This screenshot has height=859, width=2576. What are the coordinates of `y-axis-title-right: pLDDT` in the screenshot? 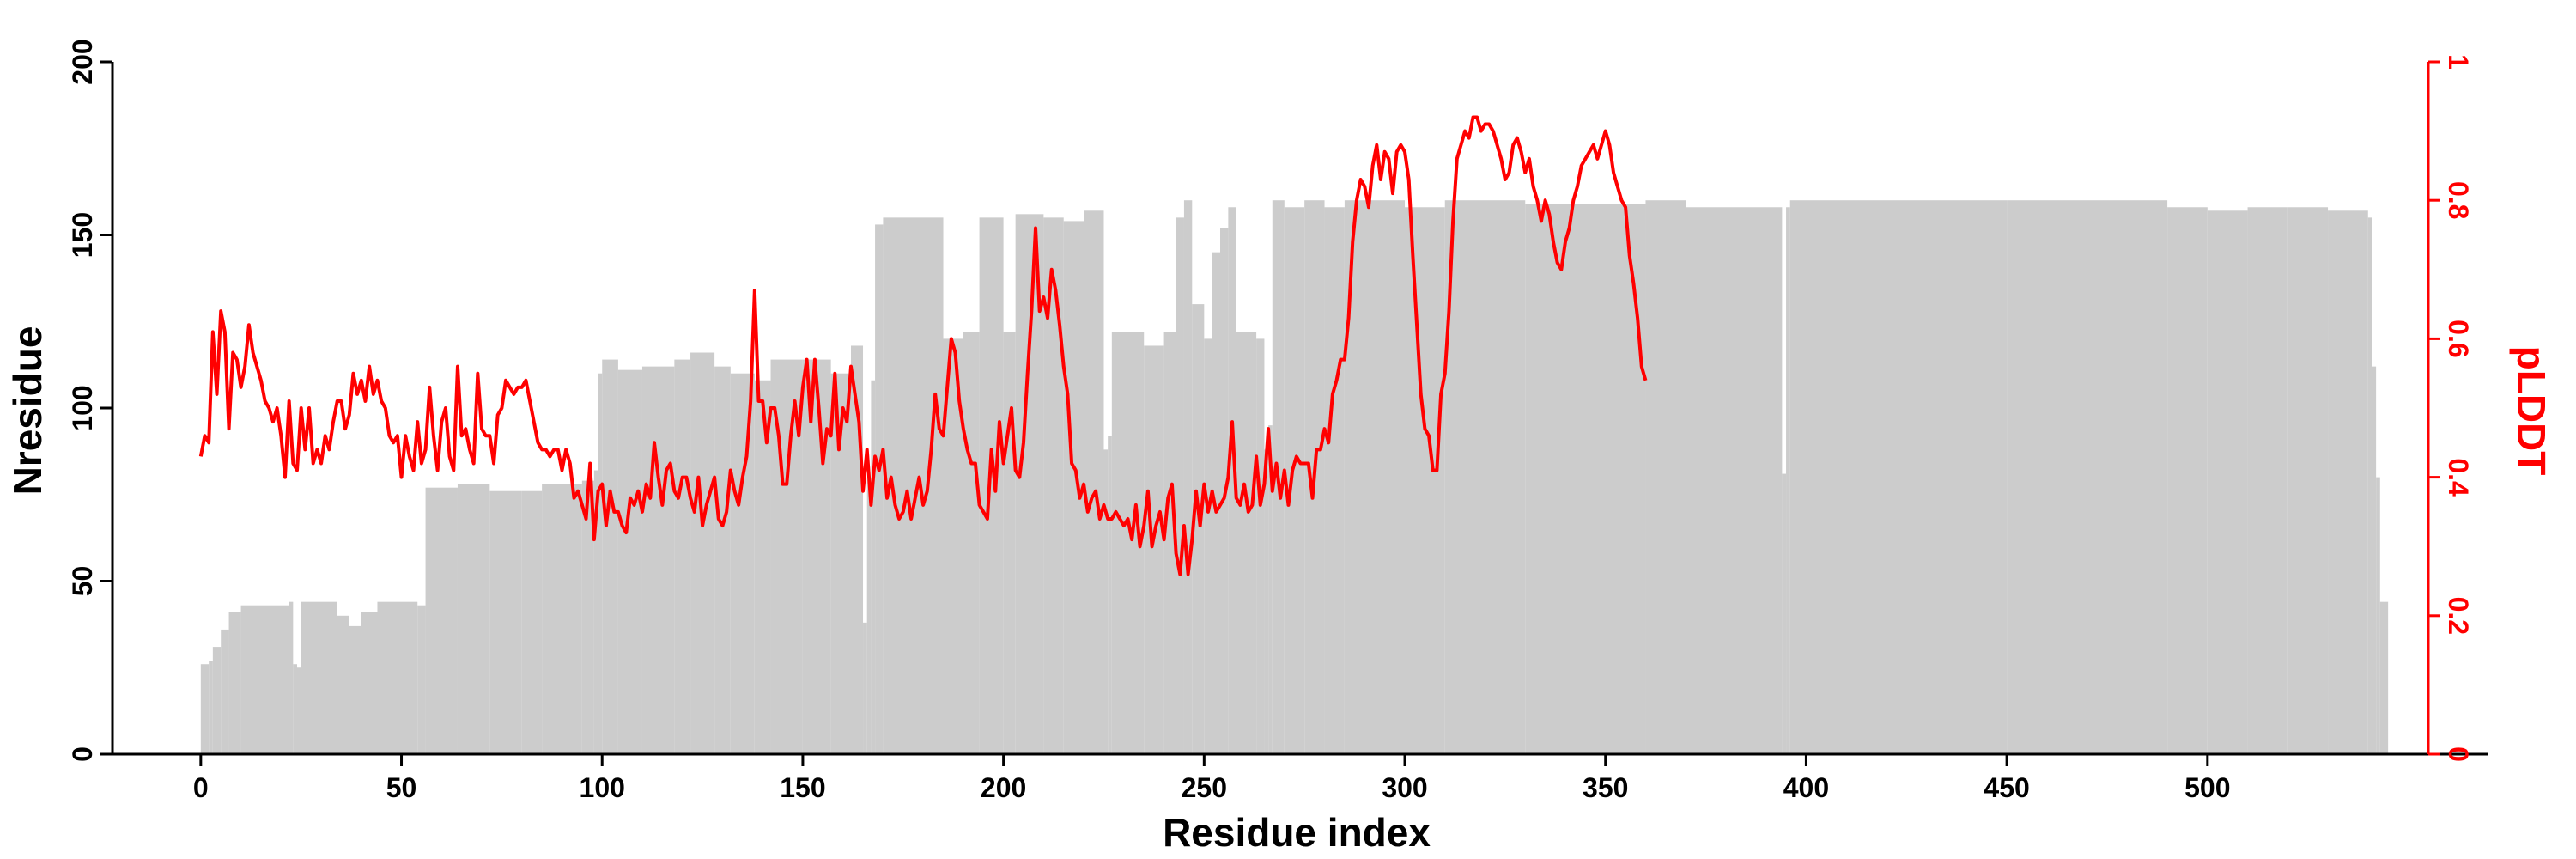 It's located at (2531, 411).